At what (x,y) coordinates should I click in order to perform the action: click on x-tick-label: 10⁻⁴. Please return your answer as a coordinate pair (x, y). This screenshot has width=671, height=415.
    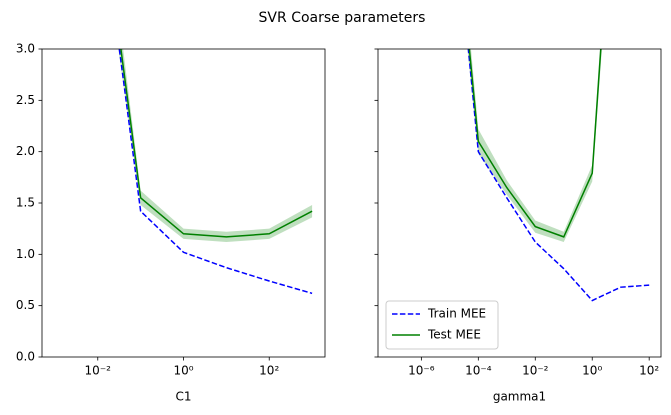
    Looking at the image, I should click on (478, 371).